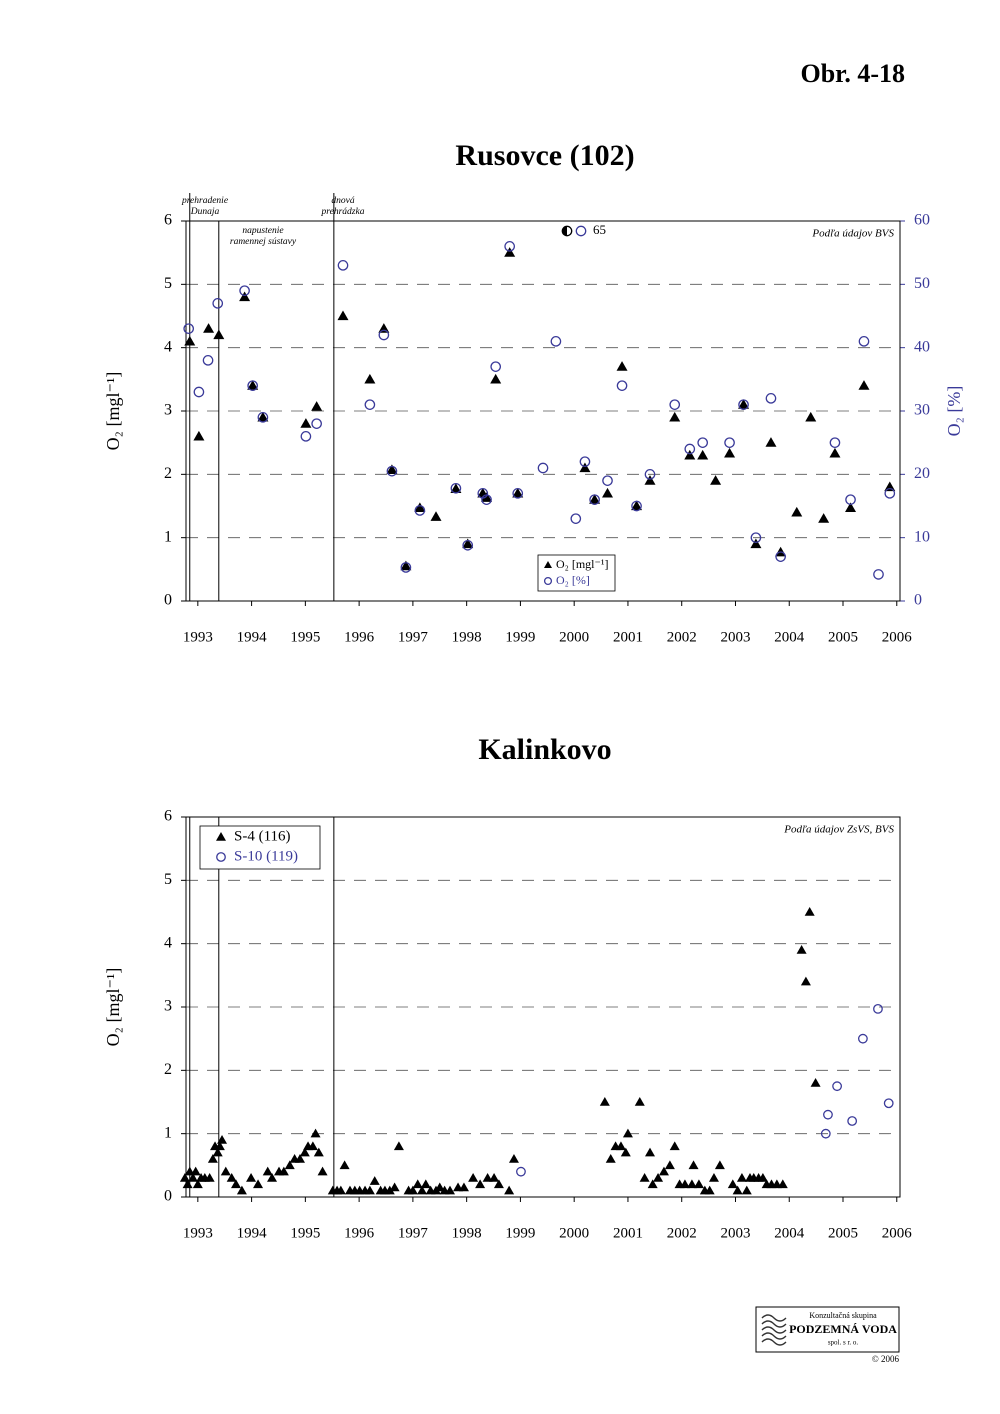 This screenshot has width=1000, height=1414. What do you see at coordinates (599, 229) in the screenshot?
I see `offscale-value: 65` at bounding box center [599, 229].